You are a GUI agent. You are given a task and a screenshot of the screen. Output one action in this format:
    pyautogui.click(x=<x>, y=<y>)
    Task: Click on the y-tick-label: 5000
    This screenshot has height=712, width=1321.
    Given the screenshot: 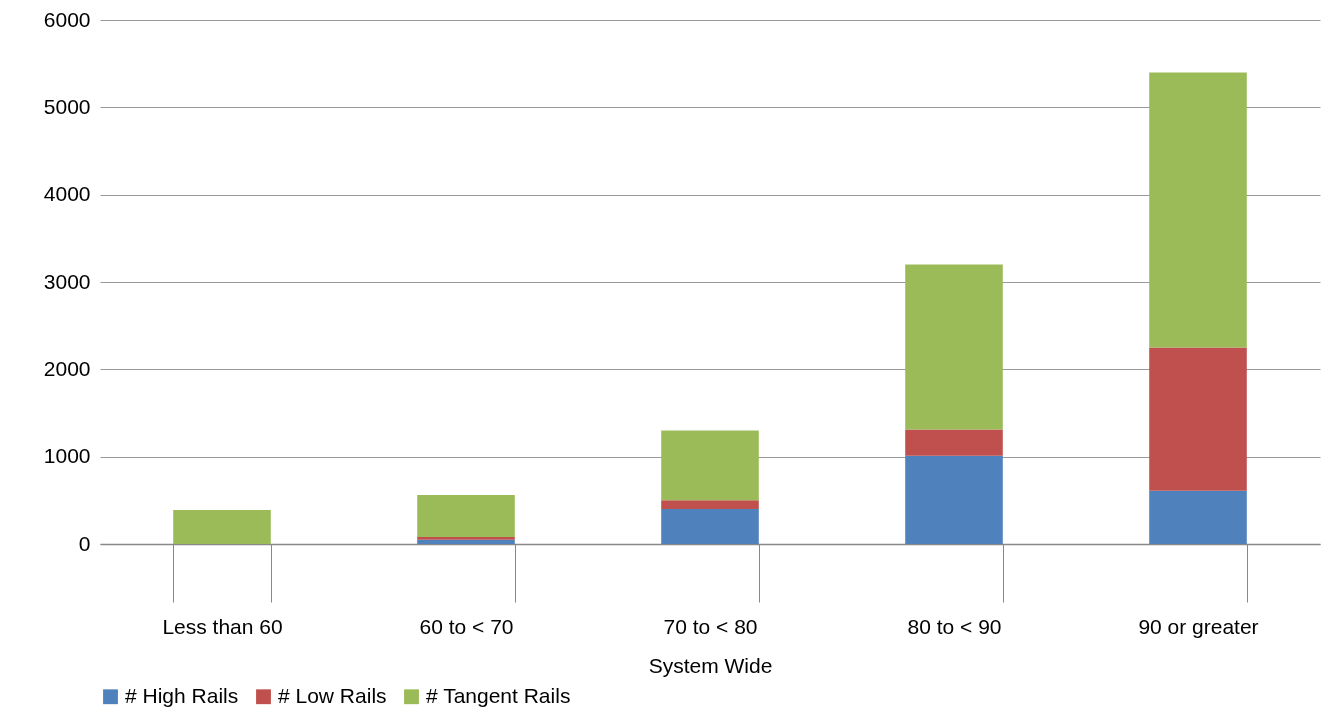 What is the action you would take?
    pyautogui.click(x=67, y=106)
    